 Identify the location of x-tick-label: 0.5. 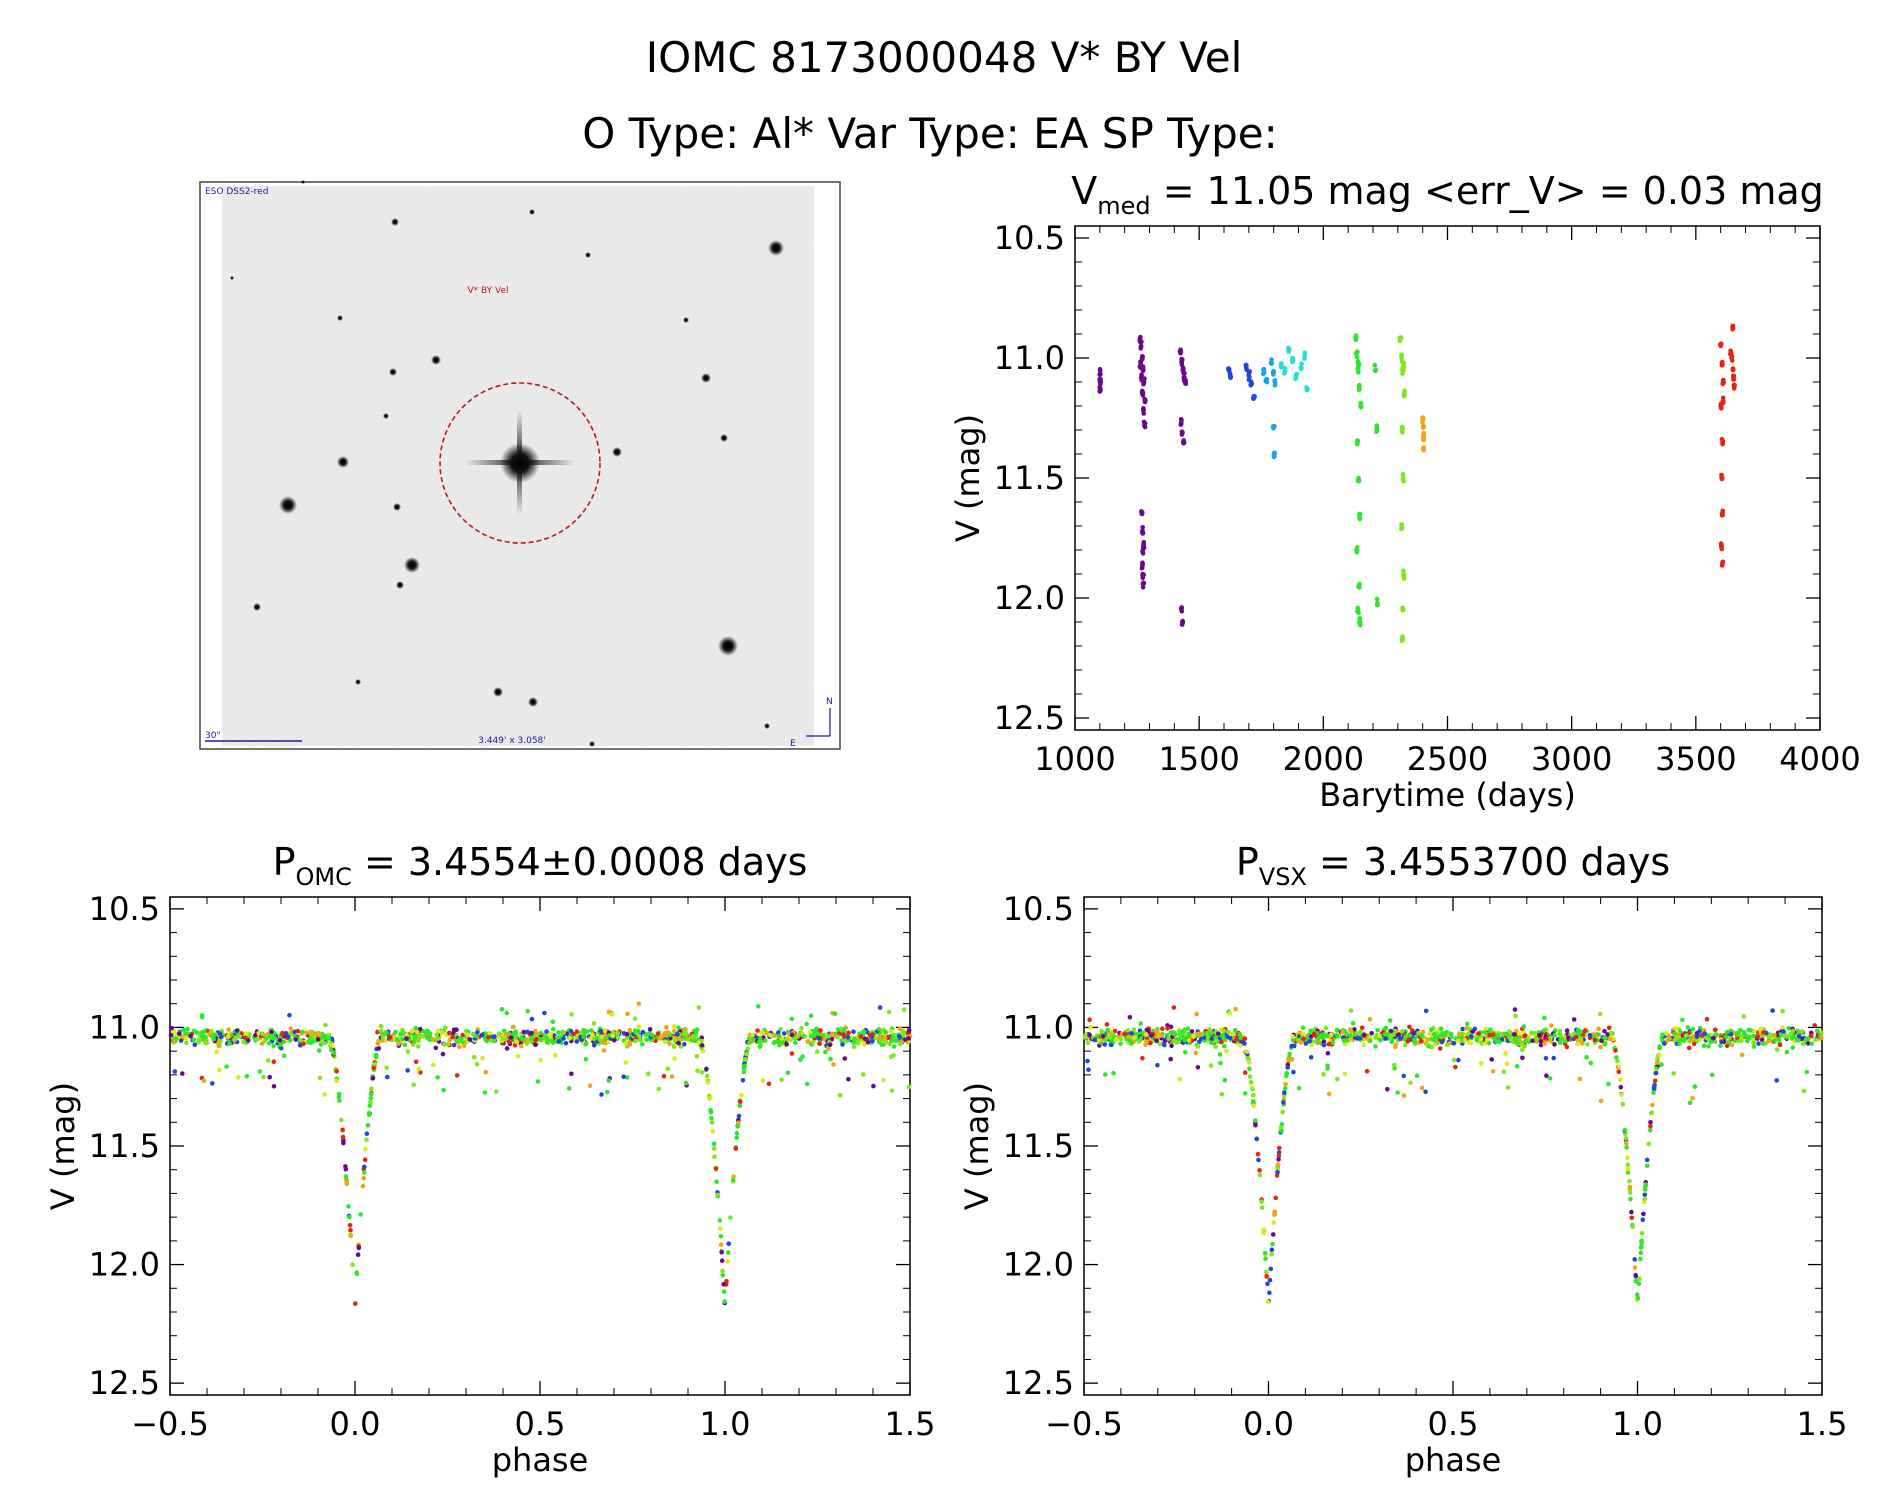
(540, 1424).